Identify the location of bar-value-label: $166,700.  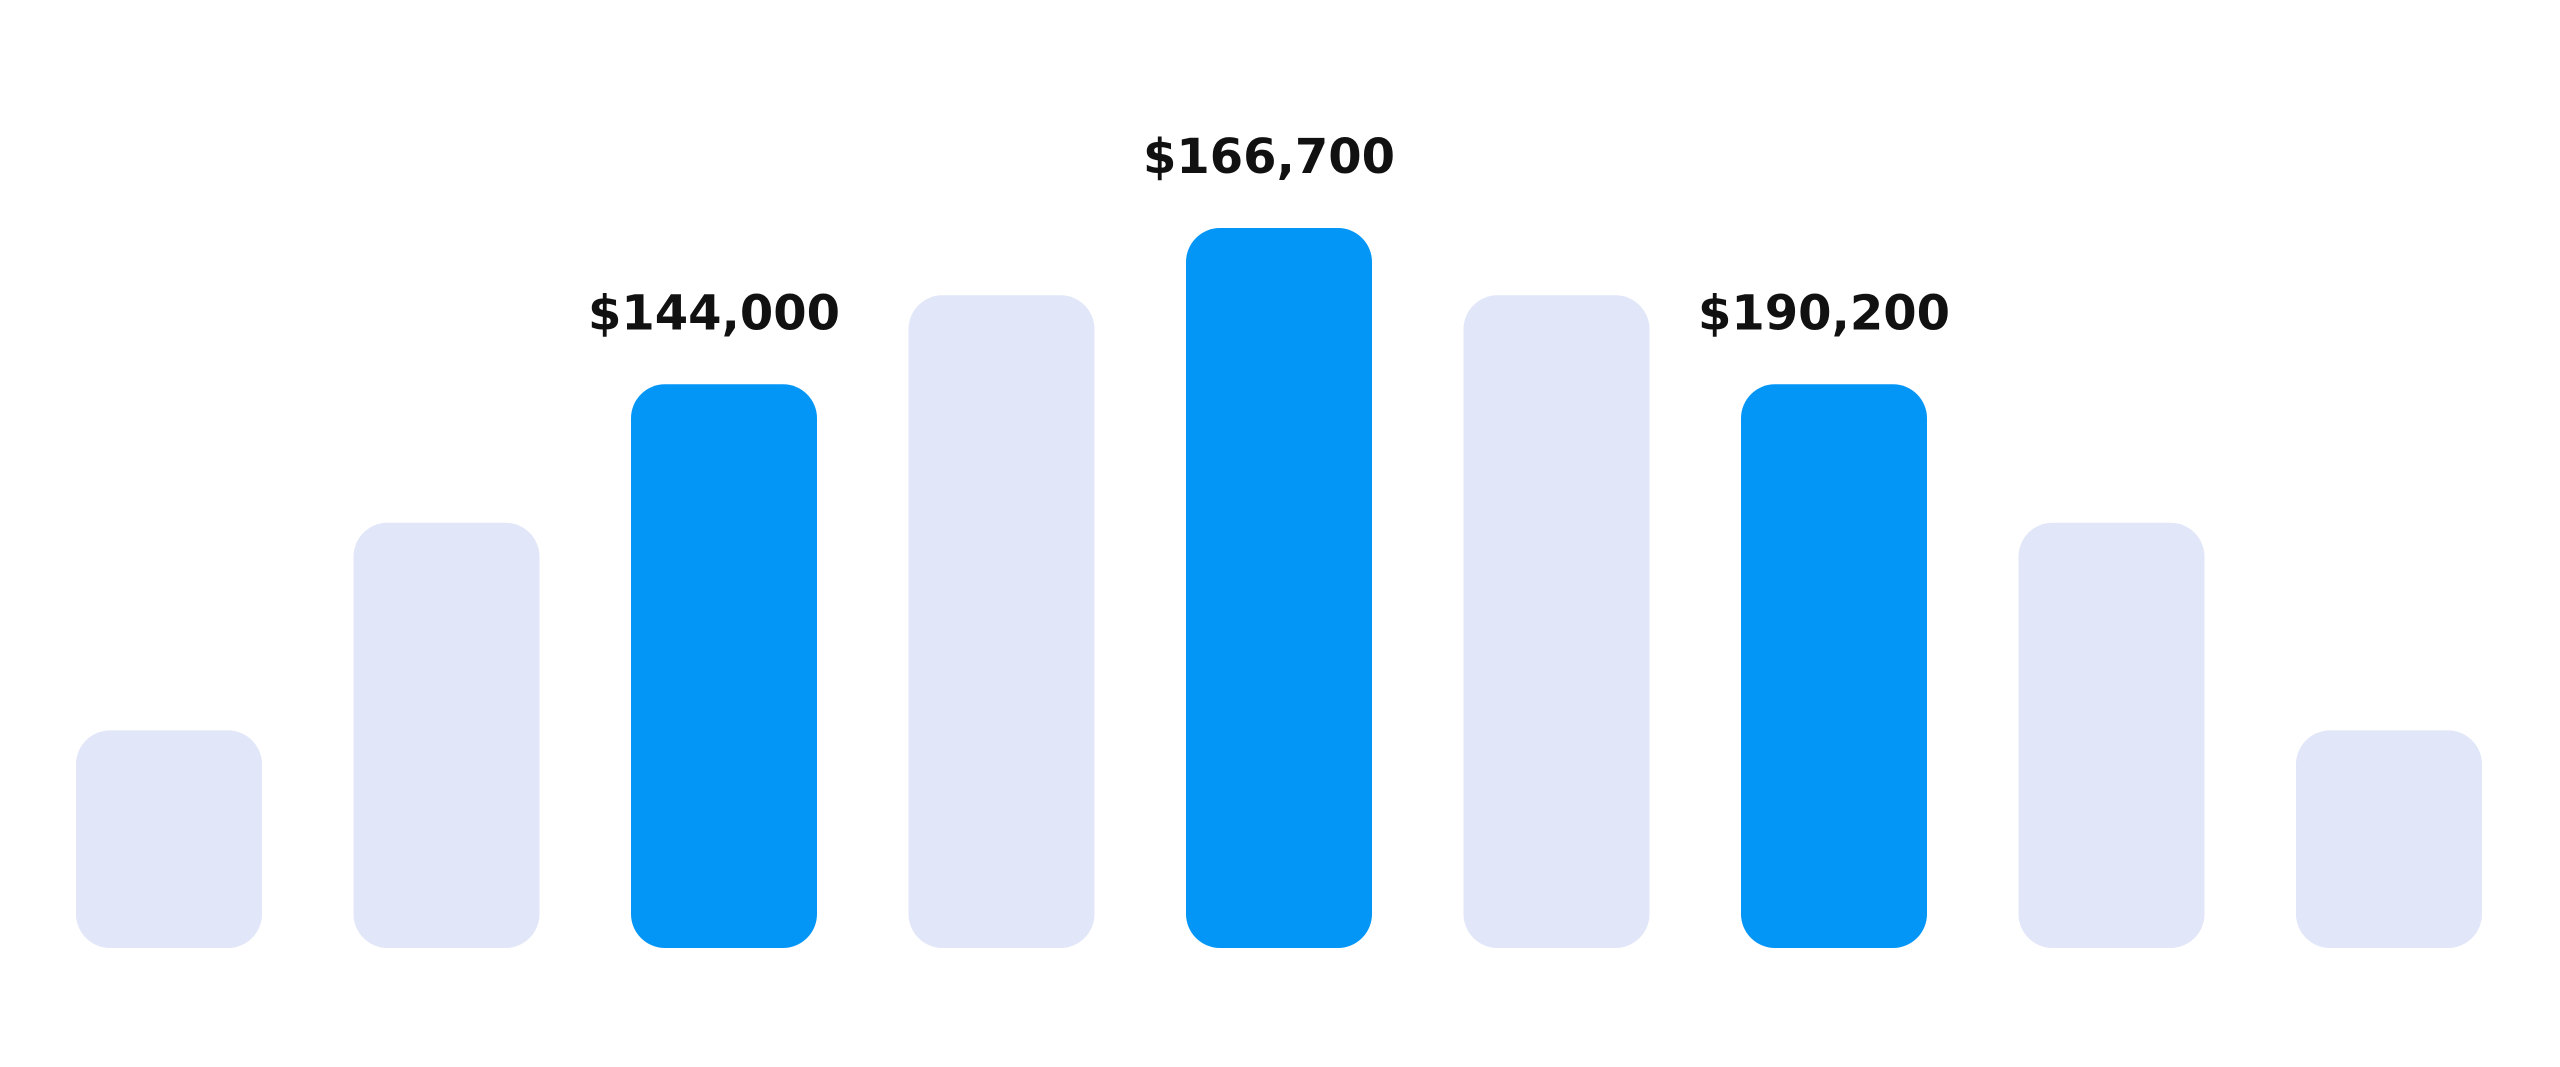
(1269, 157).